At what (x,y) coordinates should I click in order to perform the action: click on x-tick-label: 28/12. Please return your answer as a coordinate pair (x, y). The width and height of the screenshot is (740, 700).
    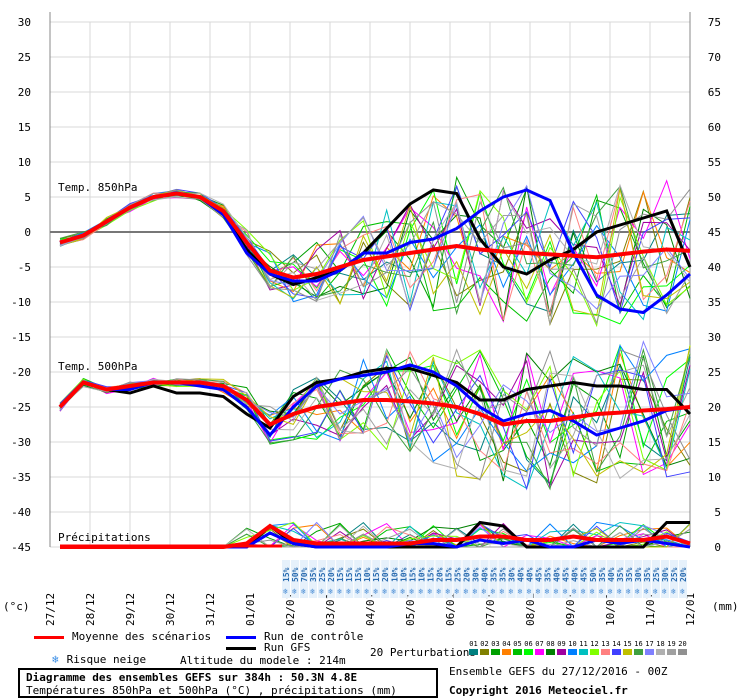
    Looking at the image, I should click on (90, 609).